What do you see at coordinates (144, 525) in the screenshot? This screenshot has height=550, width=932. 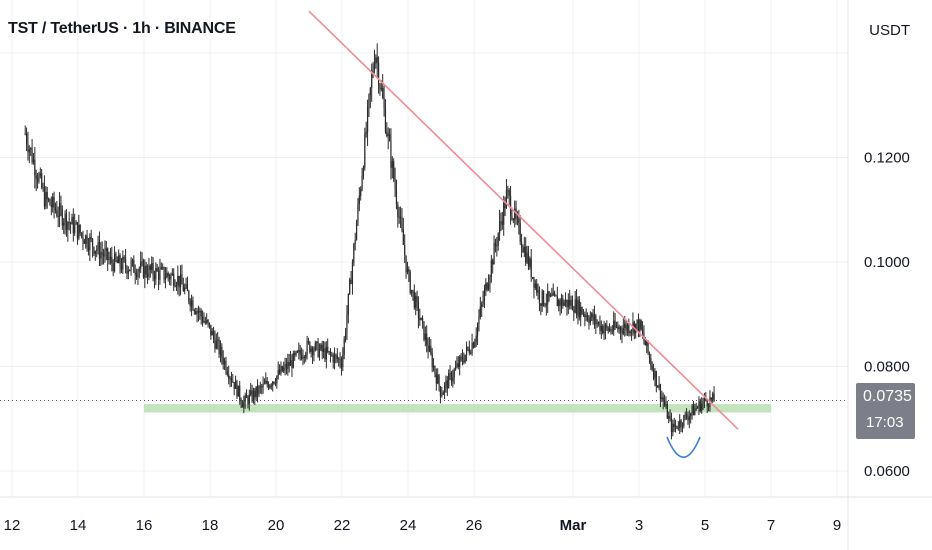 I see `x-tick-label: 16` at bounding box center [144, 525].